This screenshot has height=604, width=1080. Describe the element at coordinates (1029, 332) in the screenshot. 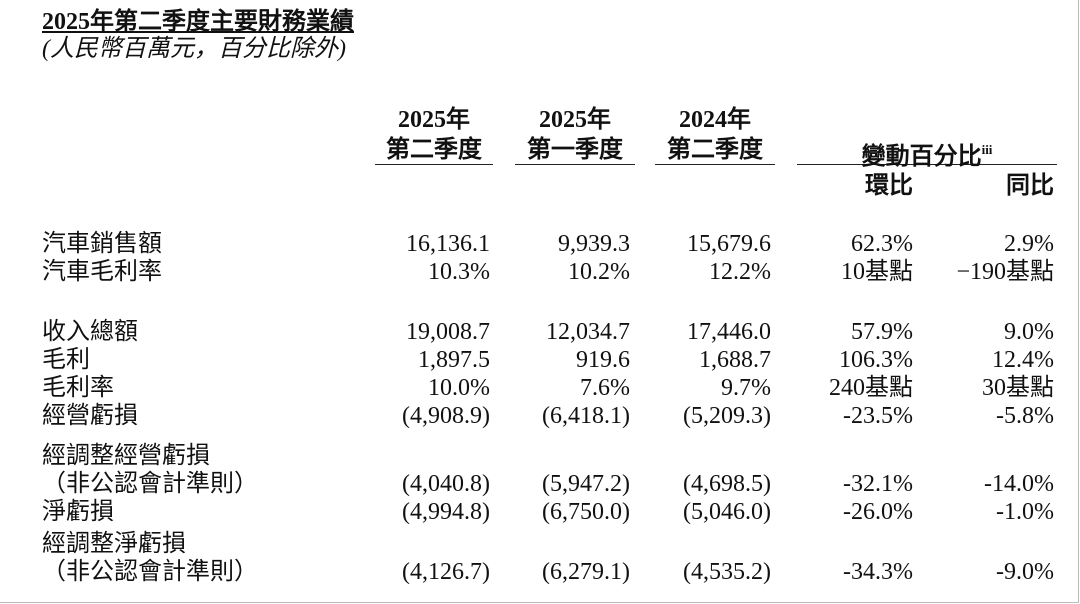

I see `cell: 9.0%` at that location.